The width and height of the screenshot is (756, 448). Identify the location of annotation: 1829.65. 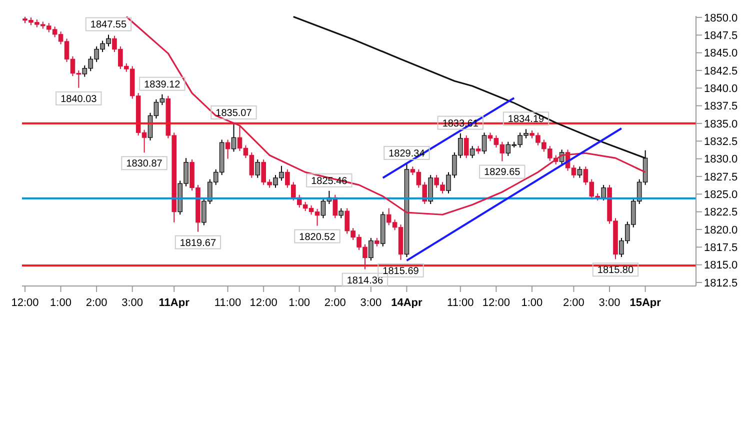
(502, 172).